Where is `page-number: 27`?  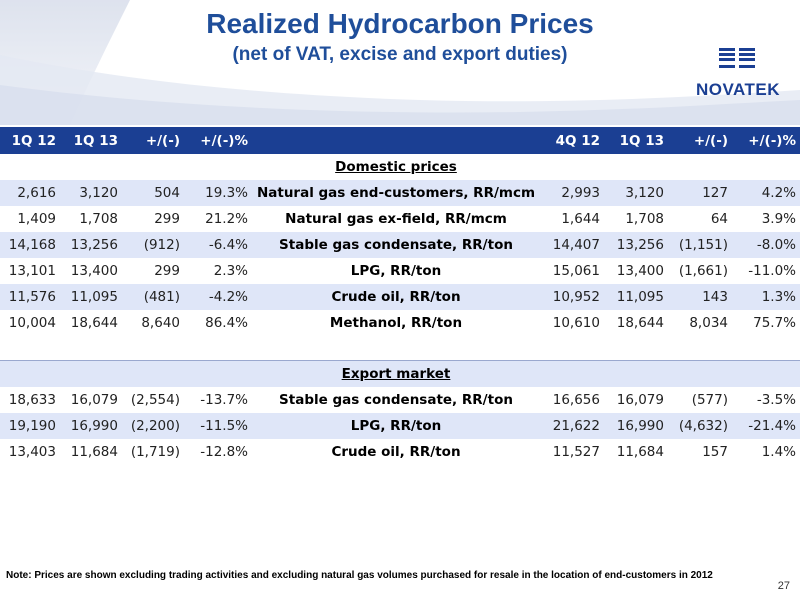 page-number: 27 is located at coordinates (783, 586).